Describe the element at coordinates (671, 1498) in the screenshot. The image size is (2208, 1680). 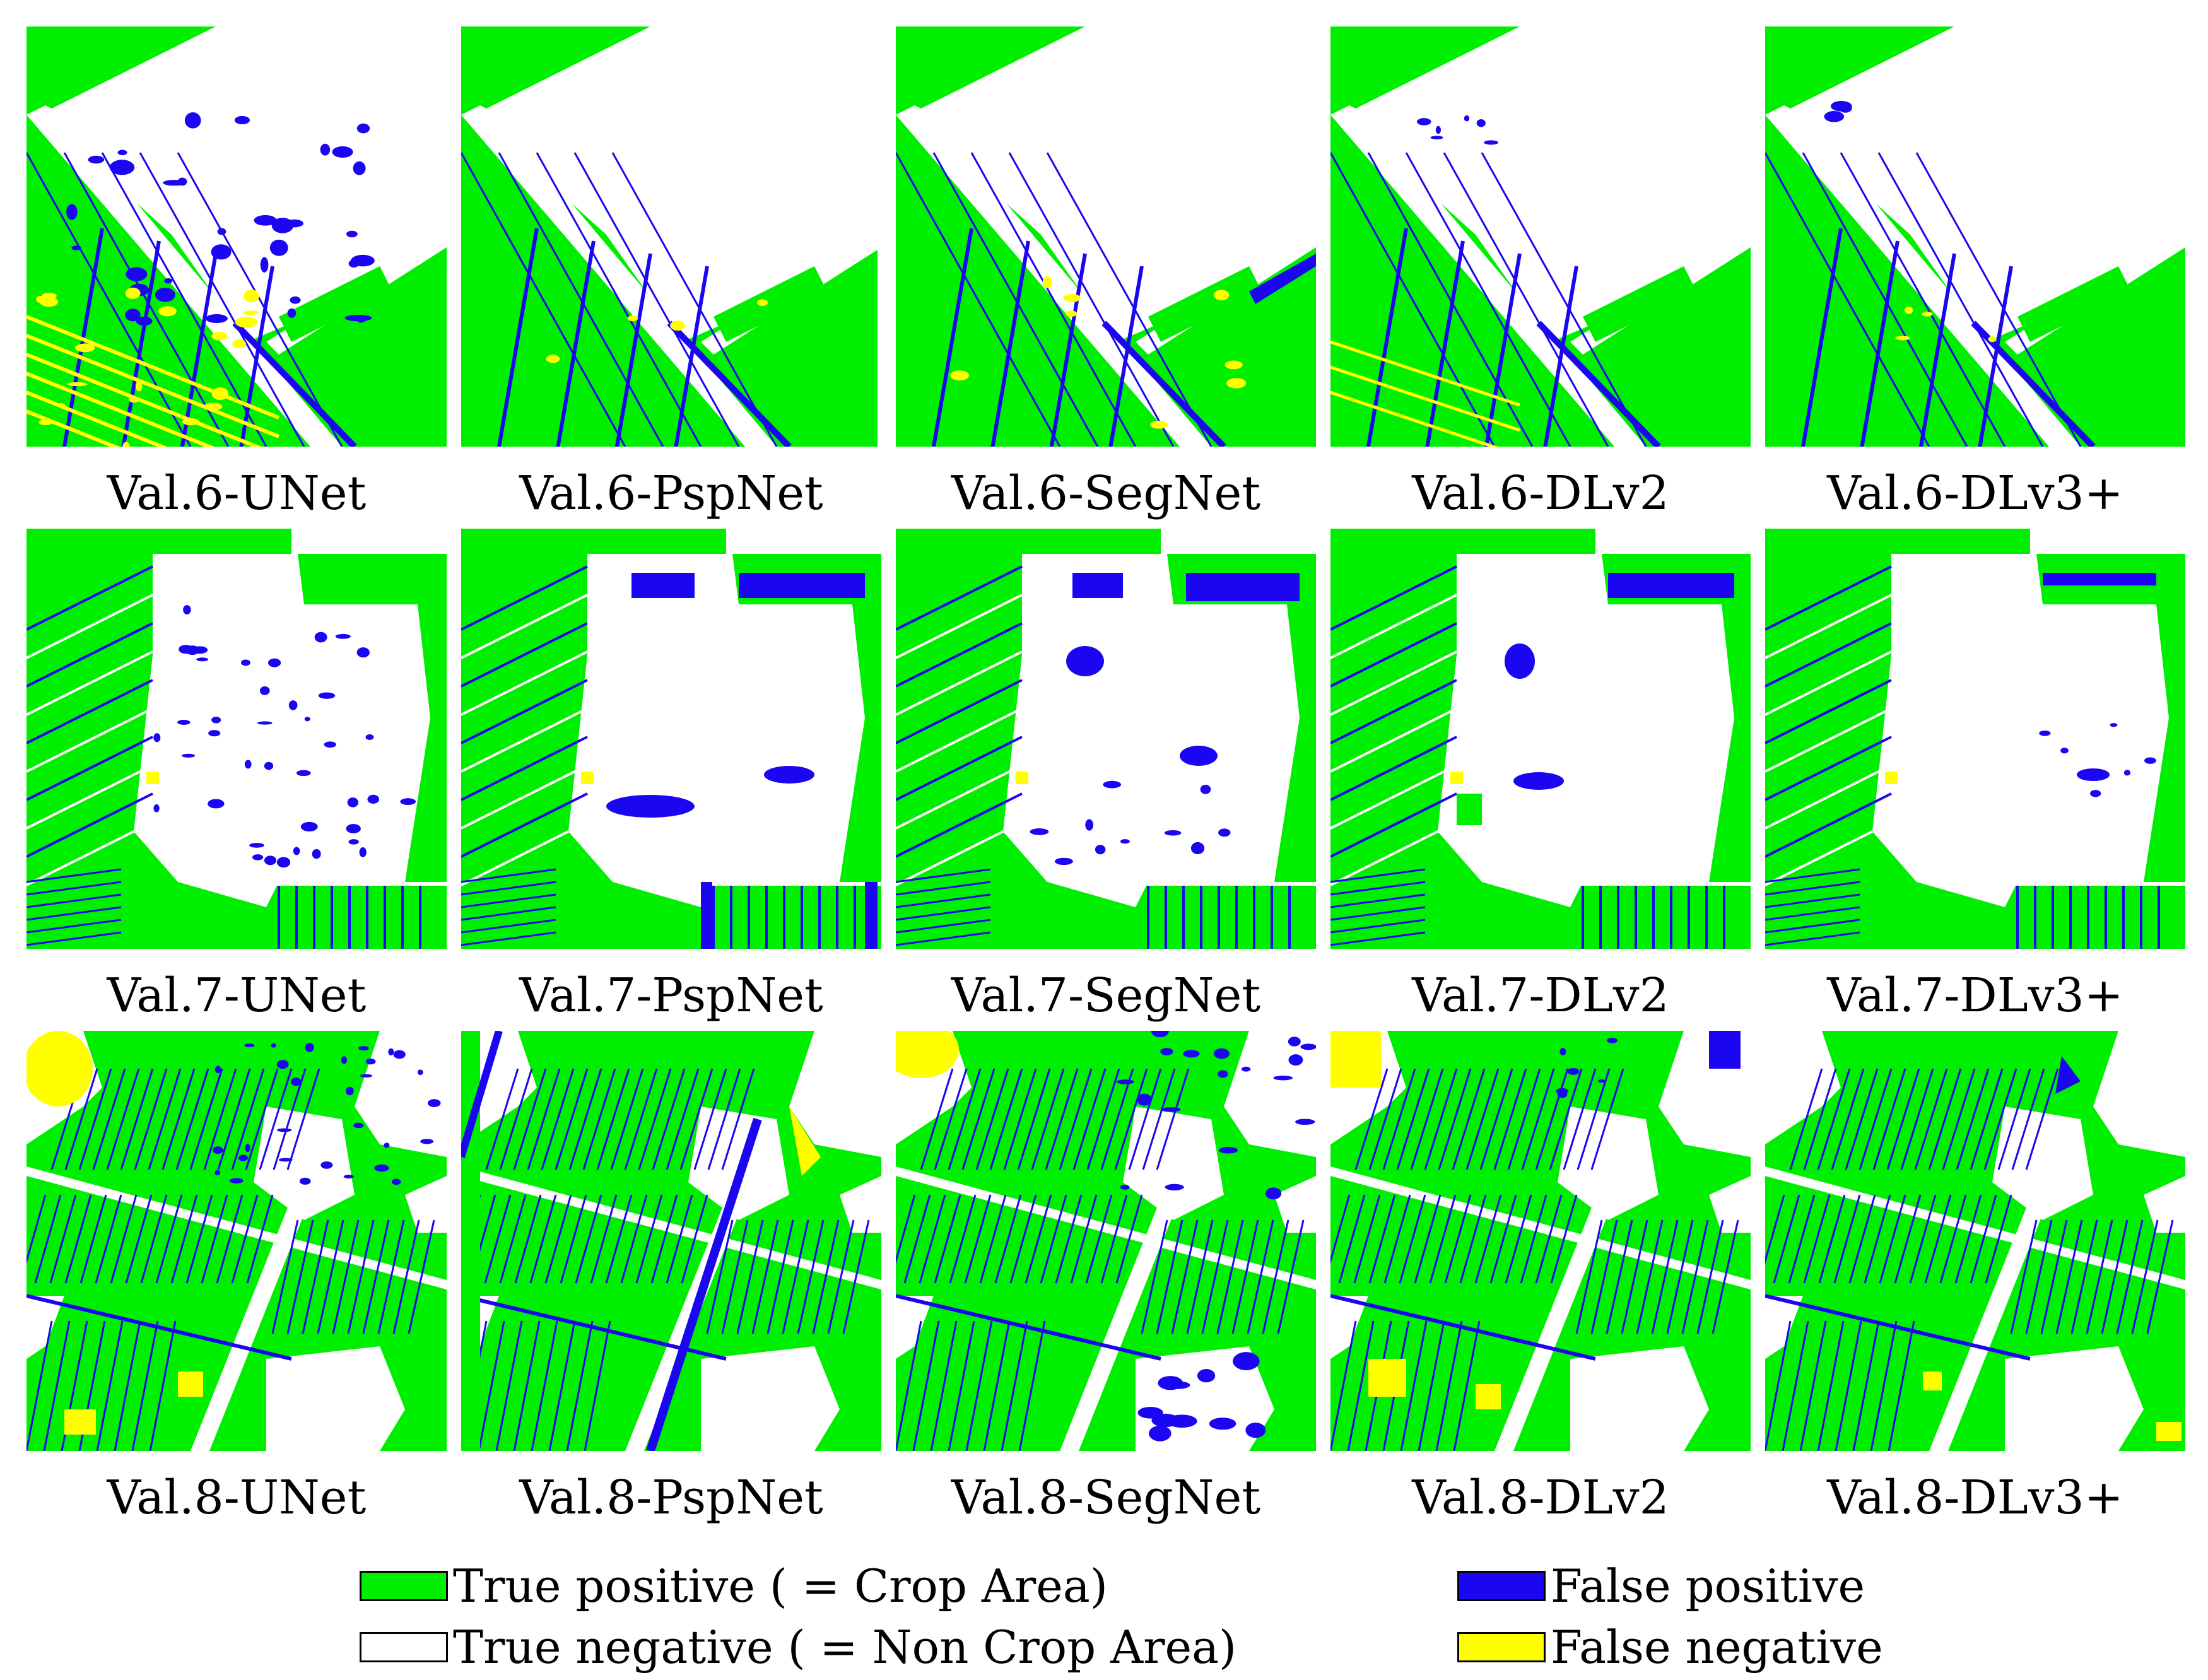
I see `panel-caption: Val.8-PspNet` at that location.